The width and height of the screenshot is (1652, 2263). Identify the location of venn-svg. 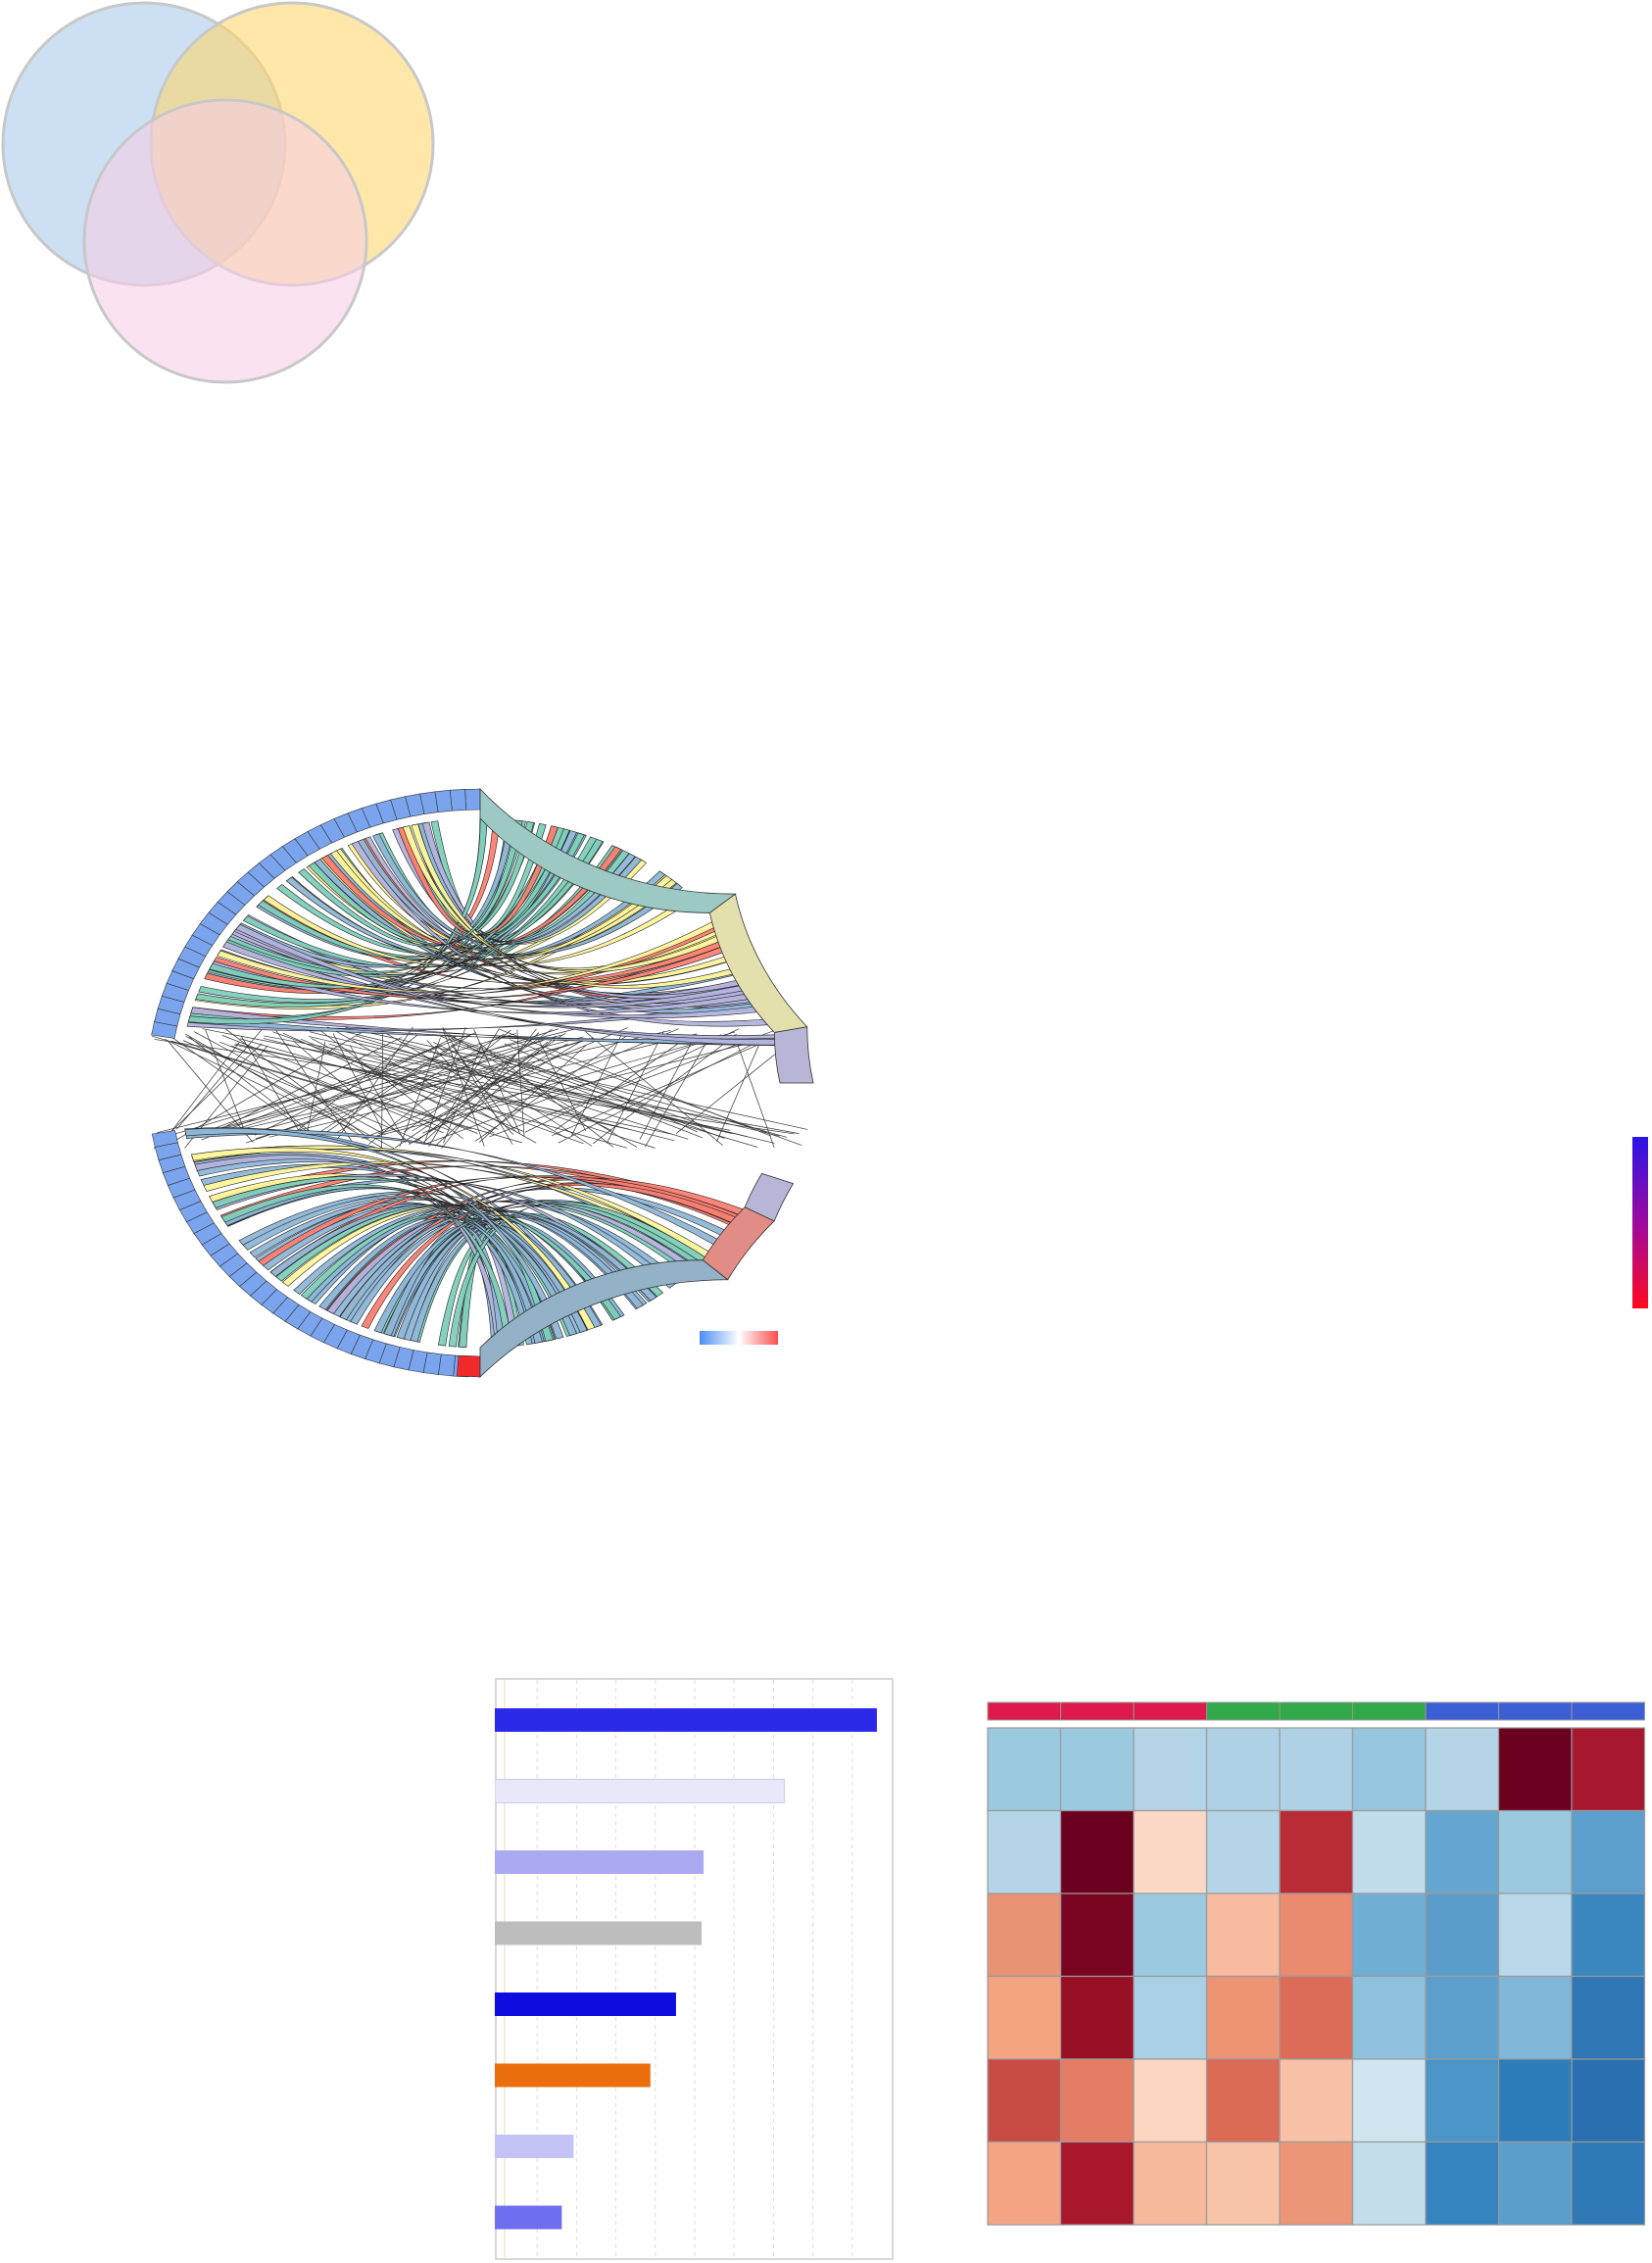
(221, 196).